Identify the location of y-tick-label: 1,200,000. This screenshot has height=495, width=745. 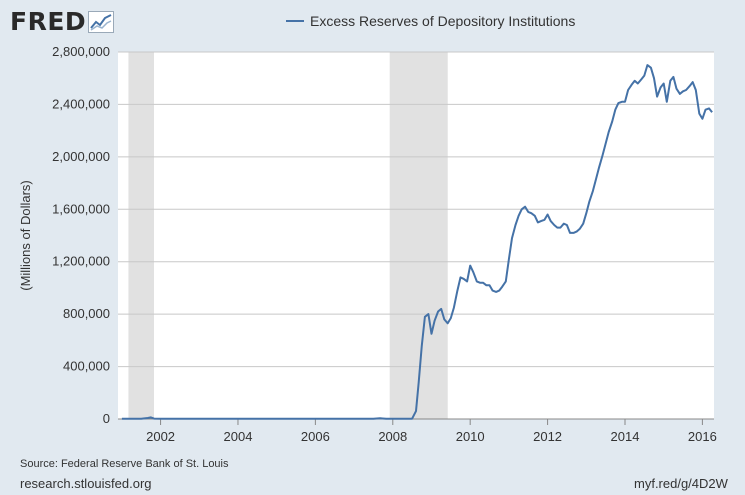
(81, 261).